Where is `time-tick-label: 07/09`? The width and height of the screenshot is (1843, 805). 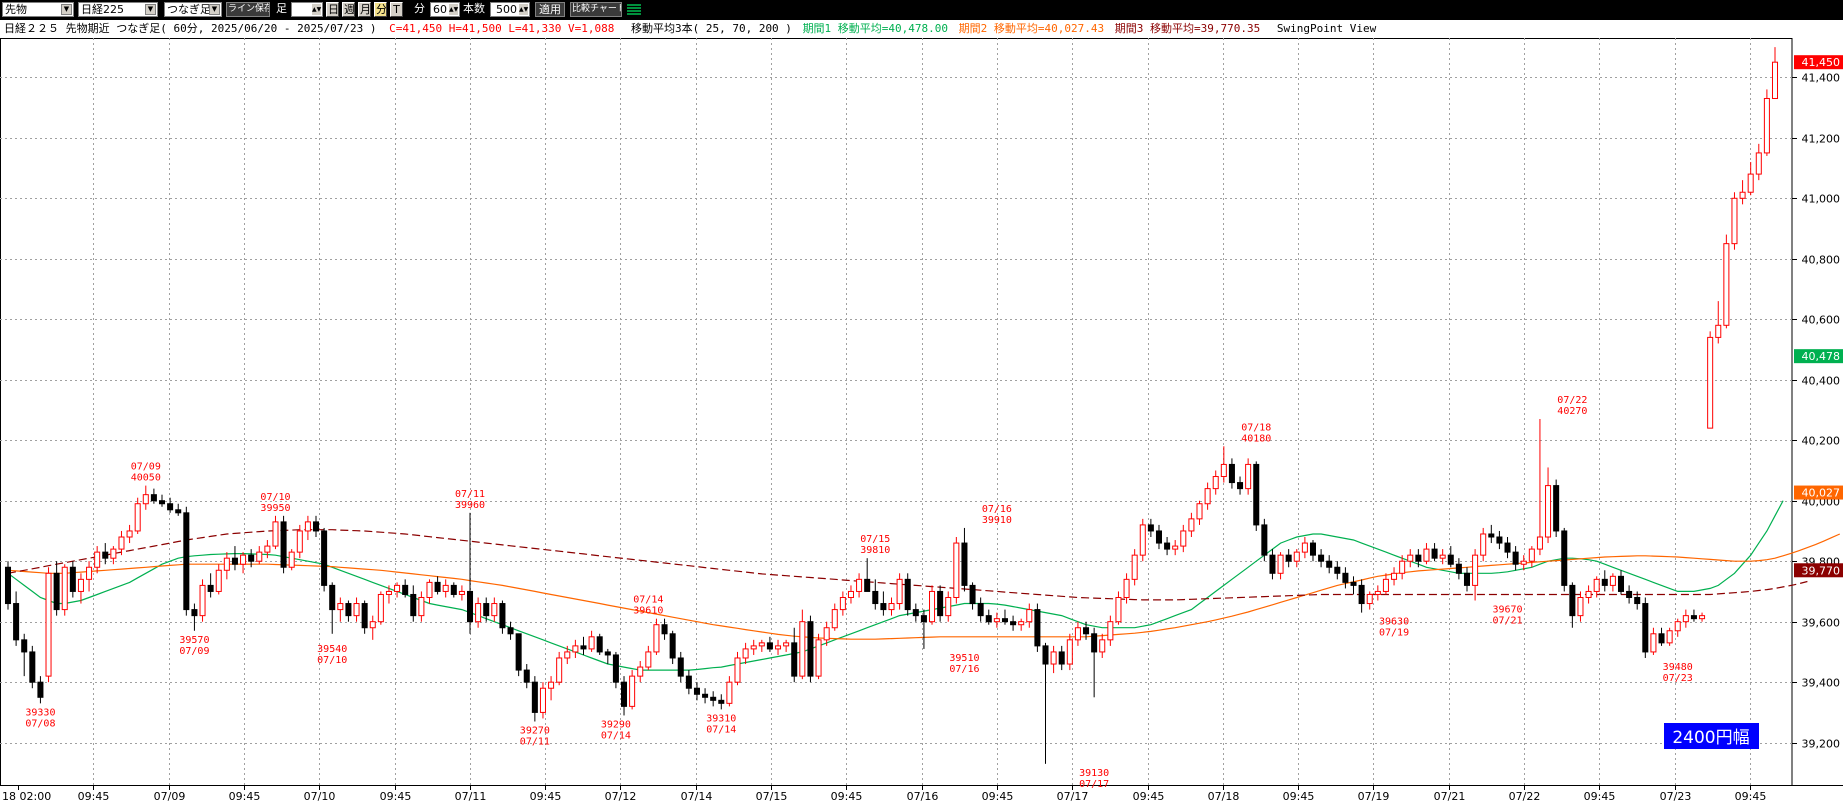
time-tick-label: 07/09 is located at coordinates (170, 796).